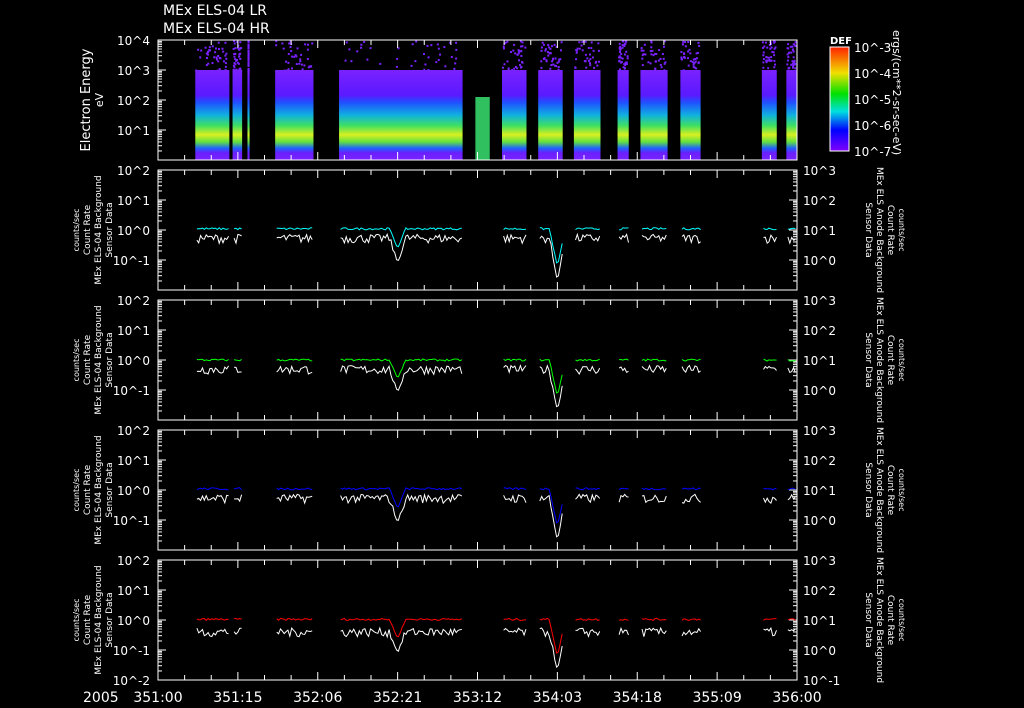 This screenshot has width=1024, height=708. I want to click on left-y-tick-label: 10^1, so click(133, 331).